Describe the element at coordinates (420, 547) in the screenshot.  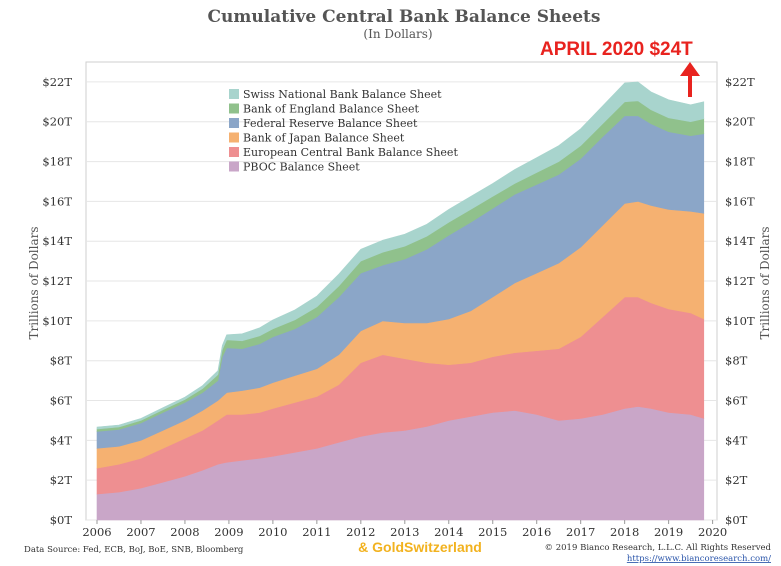
I see `watermark-text: & GoldSwitzerland` at that location.